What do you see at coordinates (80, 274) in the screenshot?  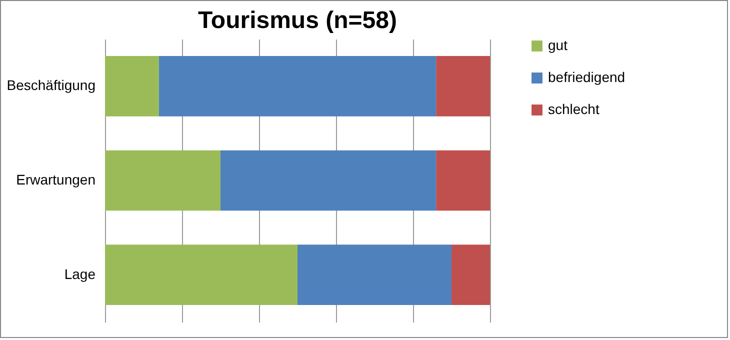 I see `y-tick-label: Lage` at bounding box center [80, 274].